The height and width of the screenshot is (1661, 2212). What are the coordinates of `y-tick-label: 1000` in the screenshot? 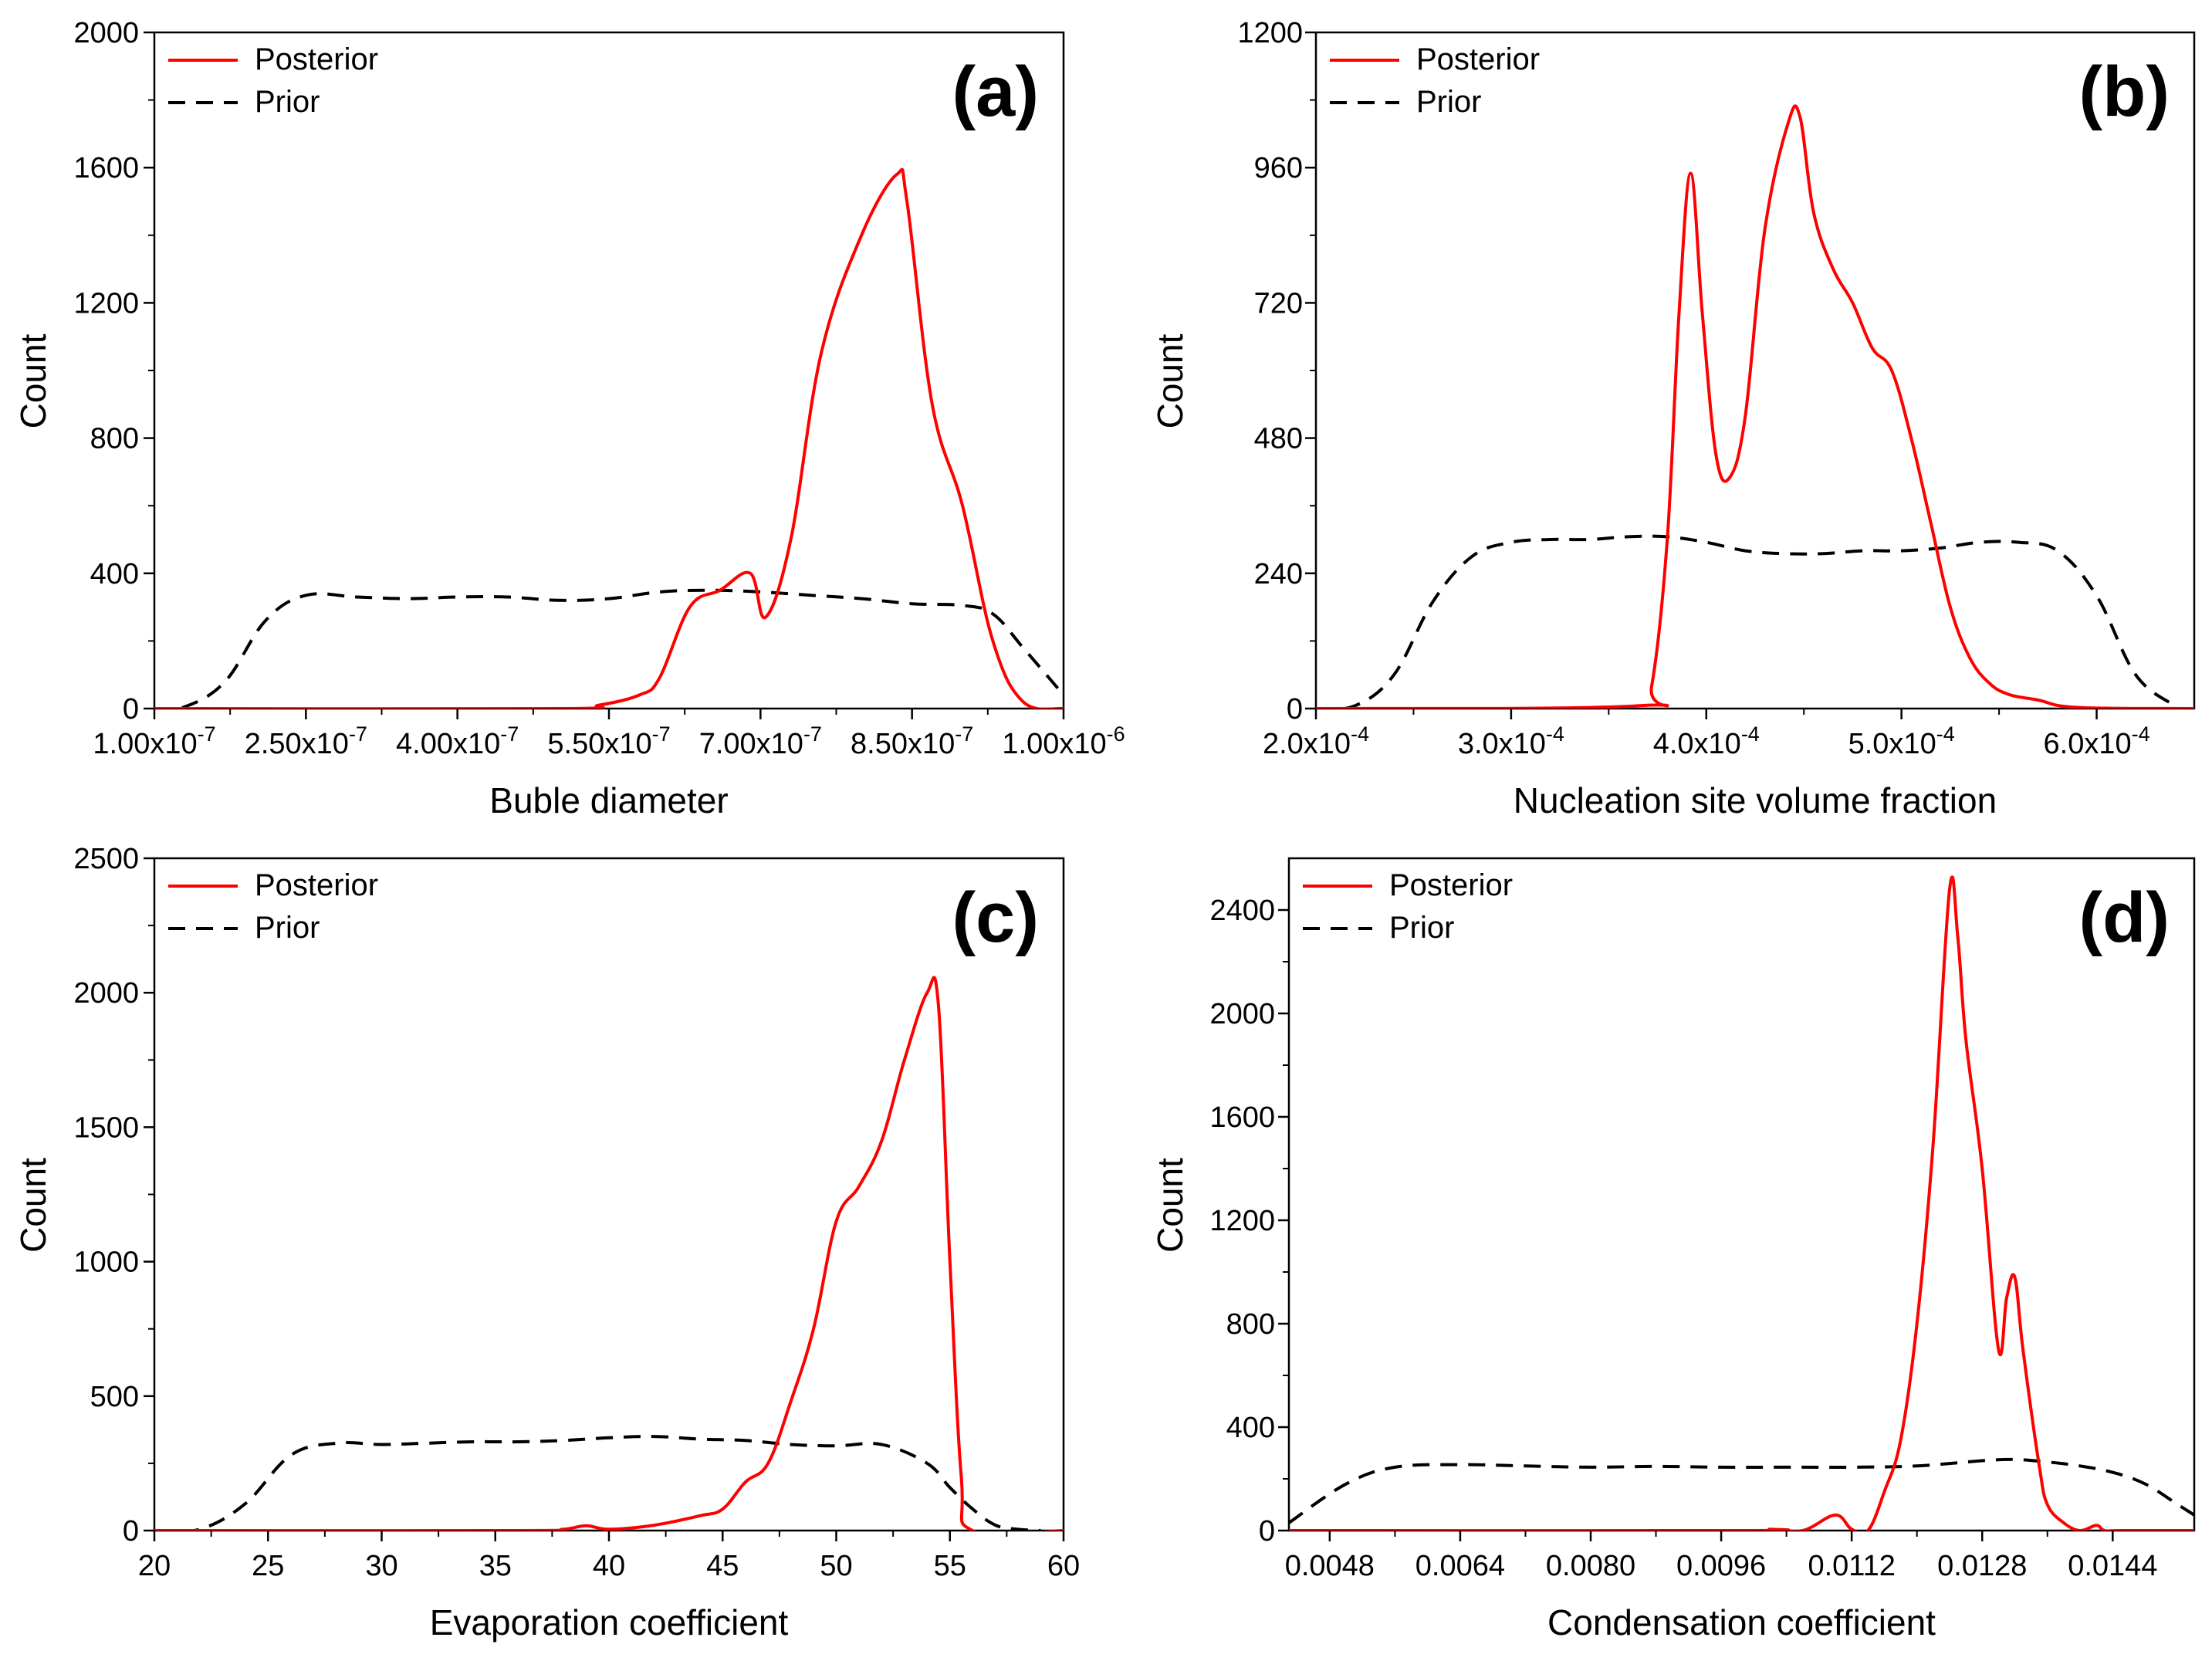 It's located at (106, 1263).